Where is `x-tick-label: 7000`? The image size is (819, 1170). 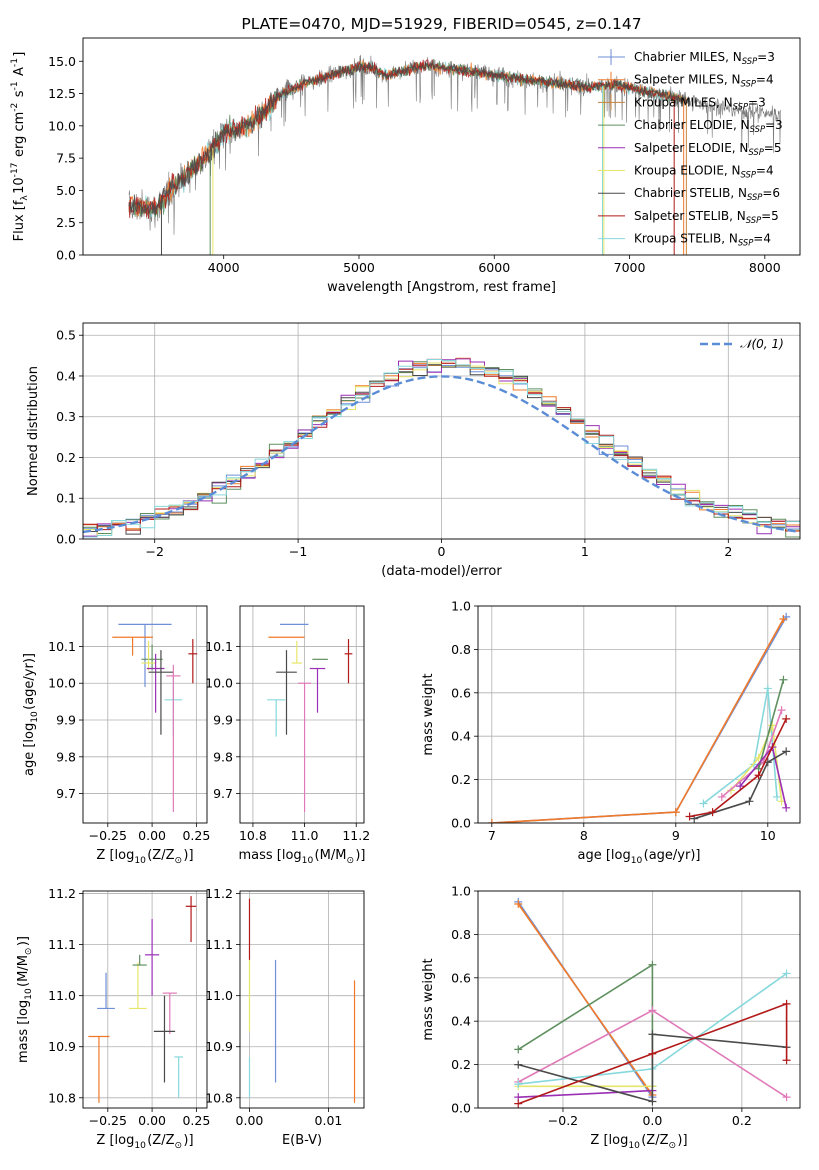 x-tick-label: 7000 is located at coordinates (630, 267).